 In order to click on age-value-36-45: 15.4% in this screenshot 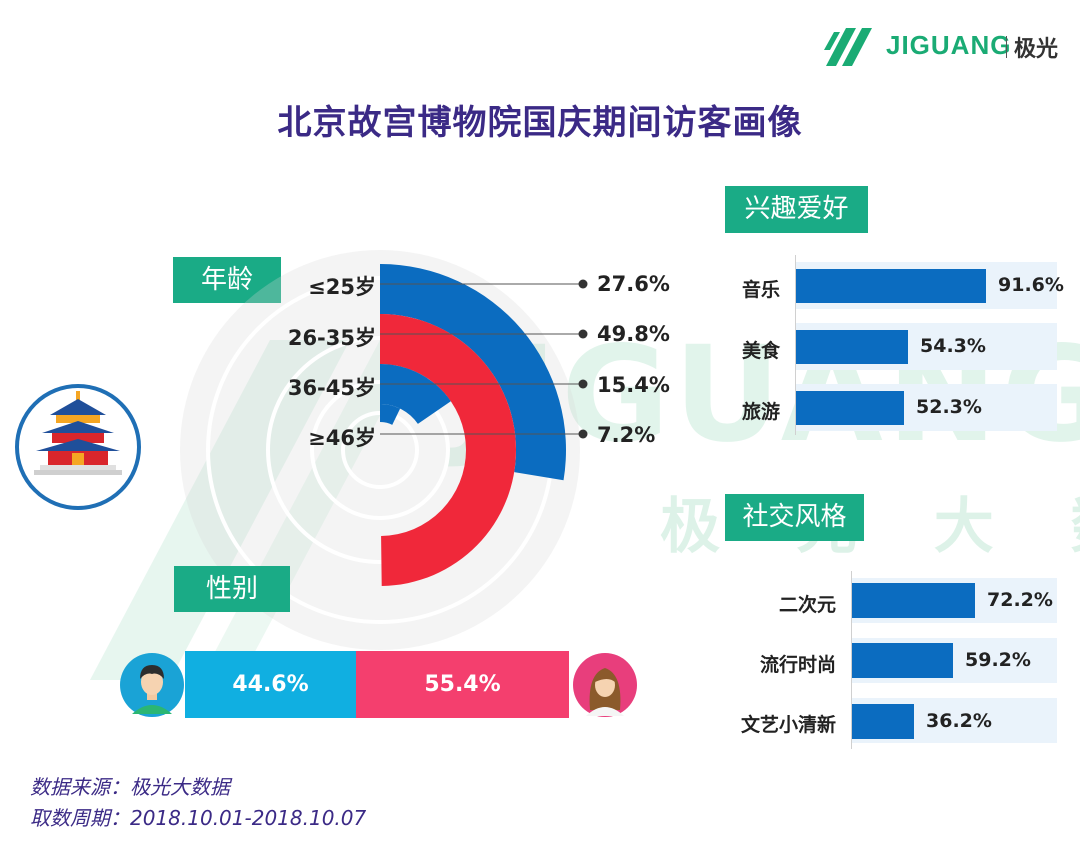, I will do `click(633, 385)`.